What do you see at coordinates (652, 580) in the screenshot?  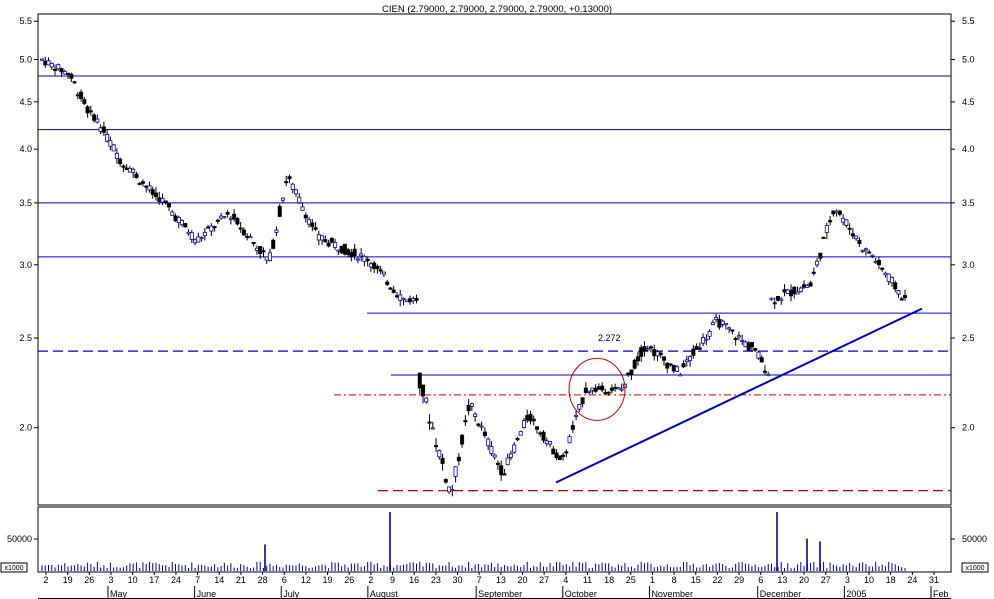 I see `day-label-28: 1` at bounding box center [652, 580].